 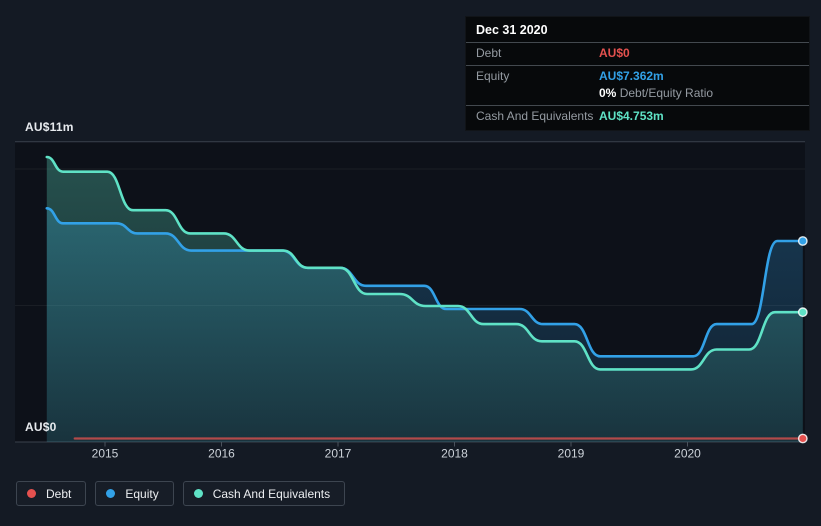 I want to click on tooltip-row-debt: Debt AU$0, so click(x=637, y=53).